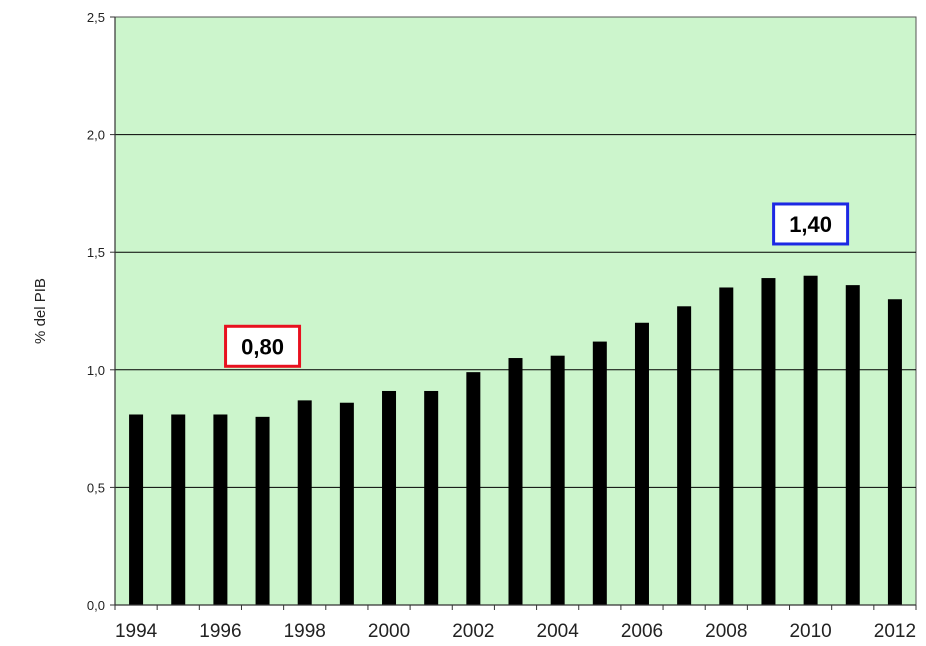  What do you see at coordinates (178, 509) in the screenshot?
I see `bar-1995` at bounding box center [178, 509].